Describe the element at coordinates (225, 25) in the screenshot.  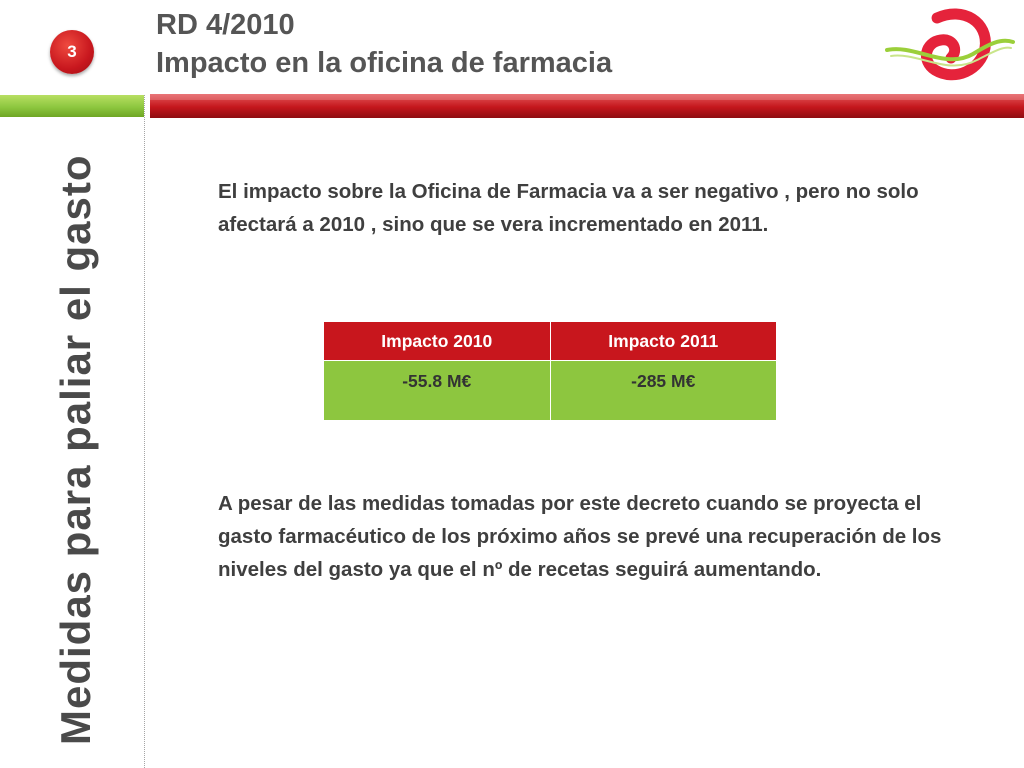
I see `title-line-1: RD 4/2010` at that location.